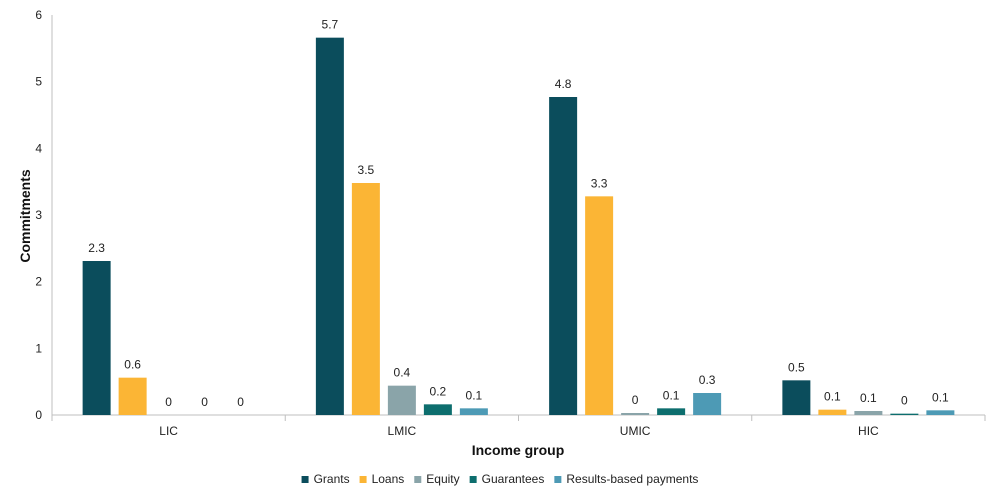 The width and height of the screenshot is (1000, 502). I want to click on legend-label: Results-based payments, so click(632, 479).